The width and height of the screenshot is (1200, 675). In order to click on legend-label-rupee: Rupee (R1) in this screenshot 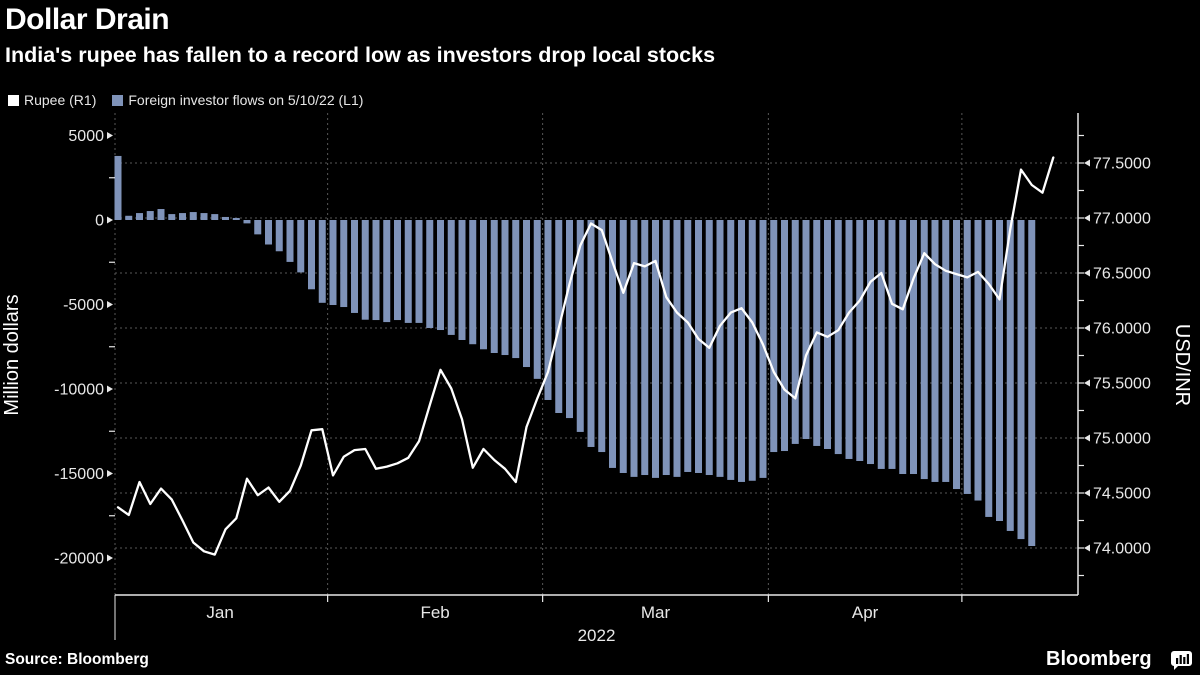, I will do `click(60, 100)`.